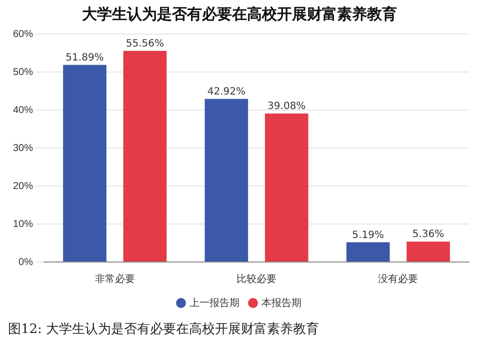 The height and width of the screenshot is (344, 487). Describe the element at coordinates (114, 278) in the screenshot. I see `x-tick-label: 非常必要` at that location.